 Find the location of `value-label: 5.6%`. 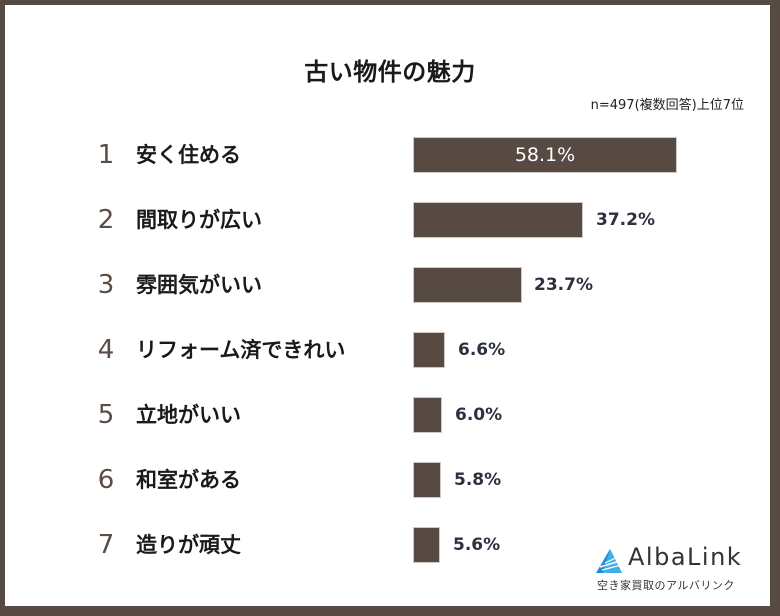

value-label: 5.6% is located at coordinates (477, 545).